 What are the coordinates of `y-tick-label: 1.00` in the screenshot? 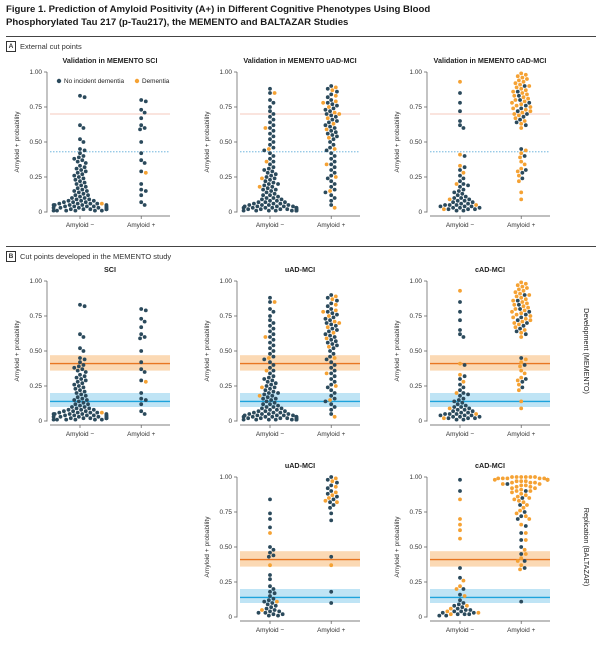 It's located at (416, 281).